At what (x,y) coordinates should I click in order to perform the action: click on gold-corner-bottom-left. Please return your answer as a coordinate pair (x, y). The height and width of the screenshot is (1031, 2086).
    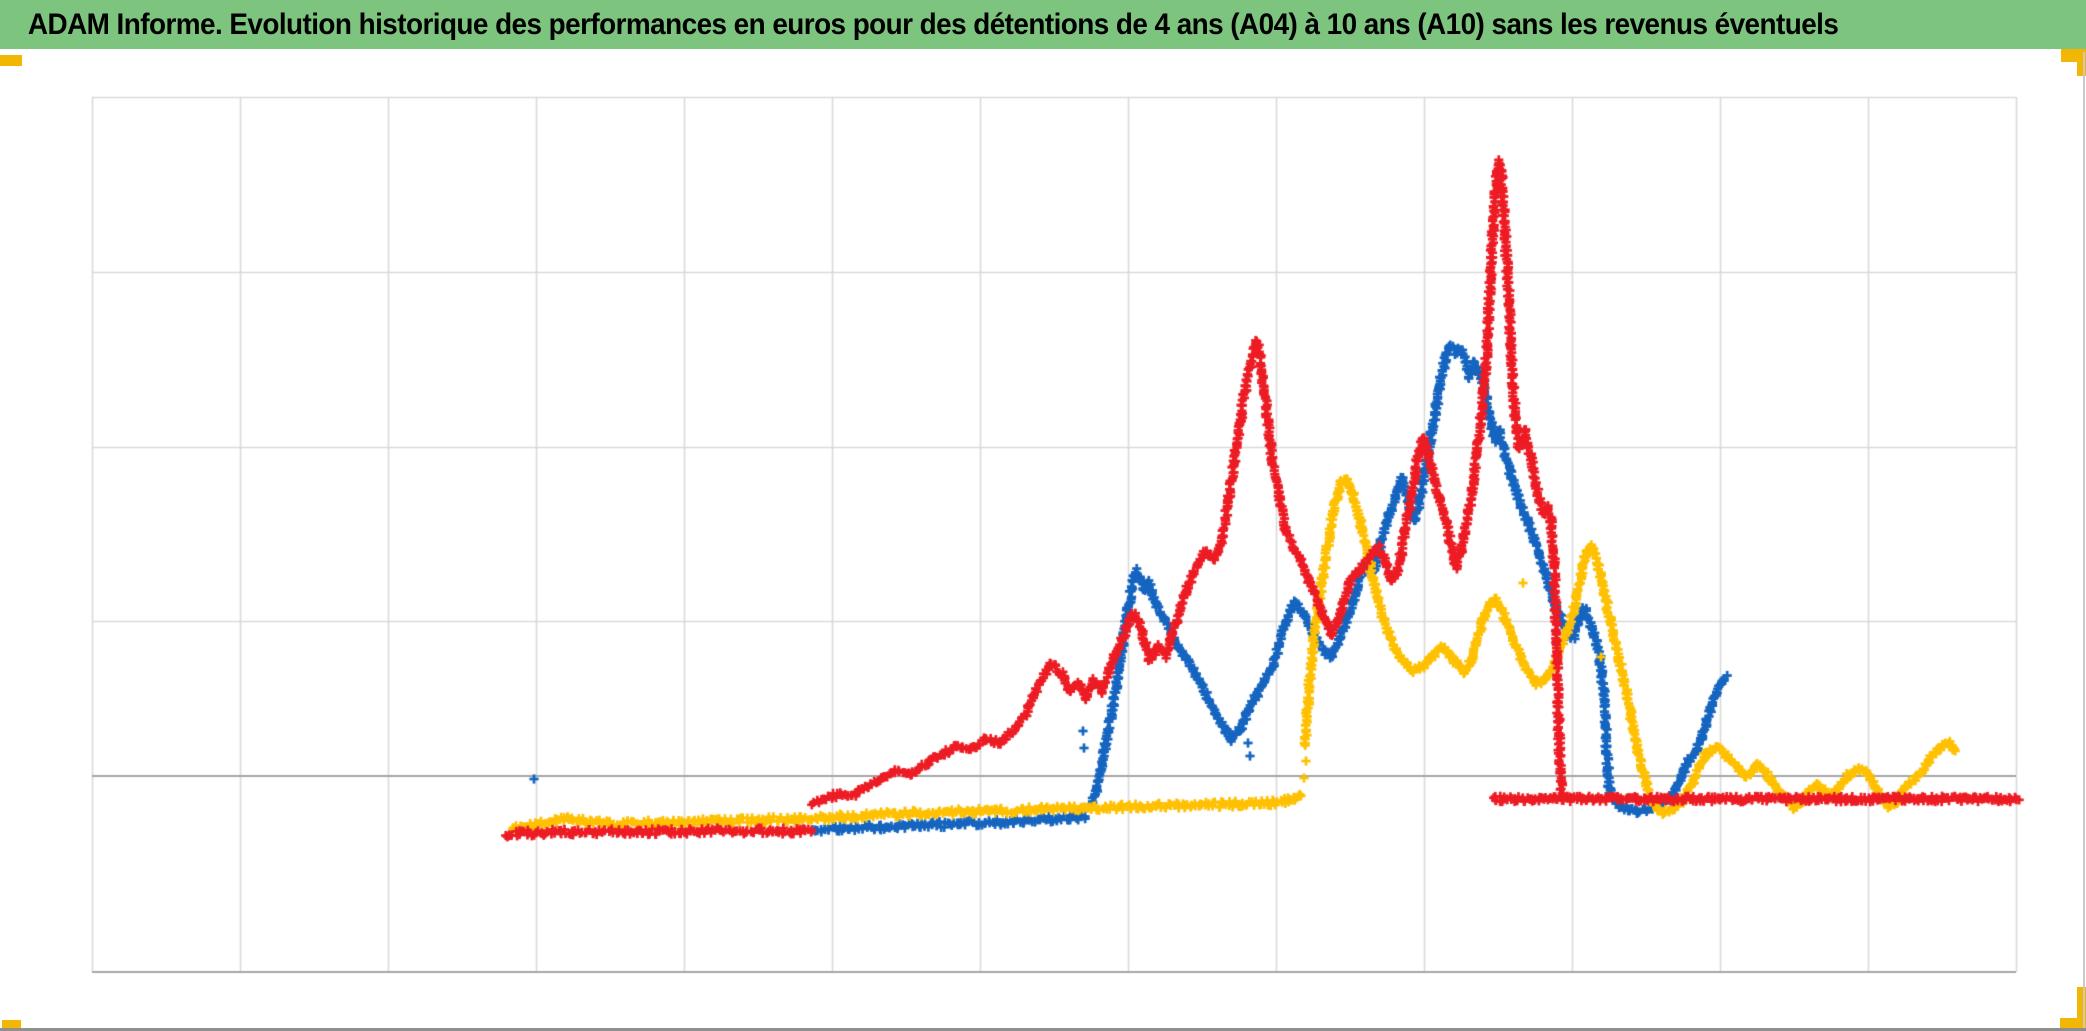
    Looking at the image, I should click on (11, 1025).